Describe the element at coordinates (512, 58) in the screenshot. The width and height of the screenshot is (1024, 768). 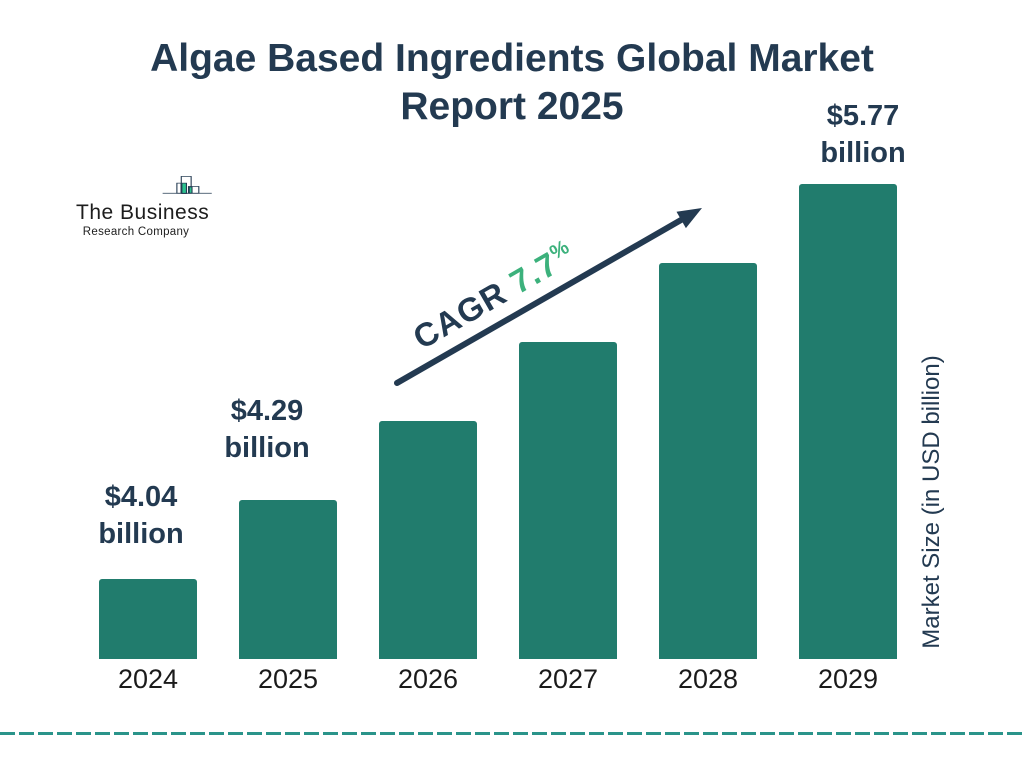
I see `chart-title-line1: Algae Based Ingredients Global Market` at that location.